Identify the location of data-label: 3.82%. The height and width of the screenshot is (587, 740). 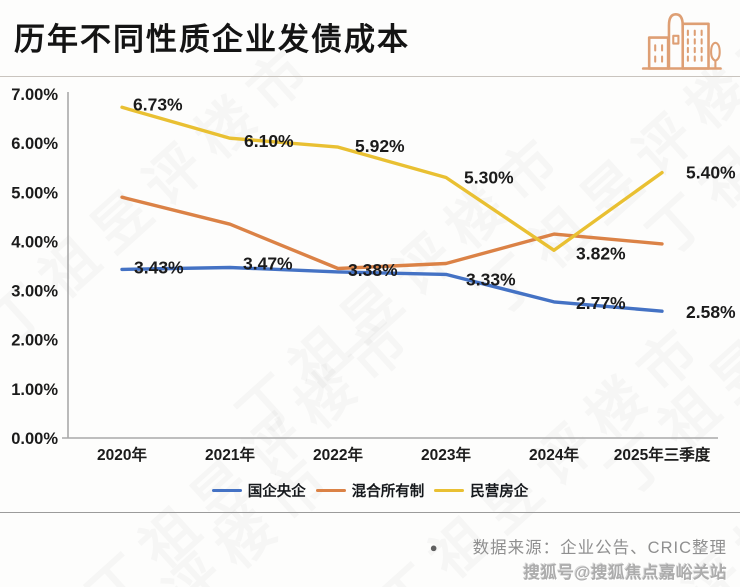
(601, 253).